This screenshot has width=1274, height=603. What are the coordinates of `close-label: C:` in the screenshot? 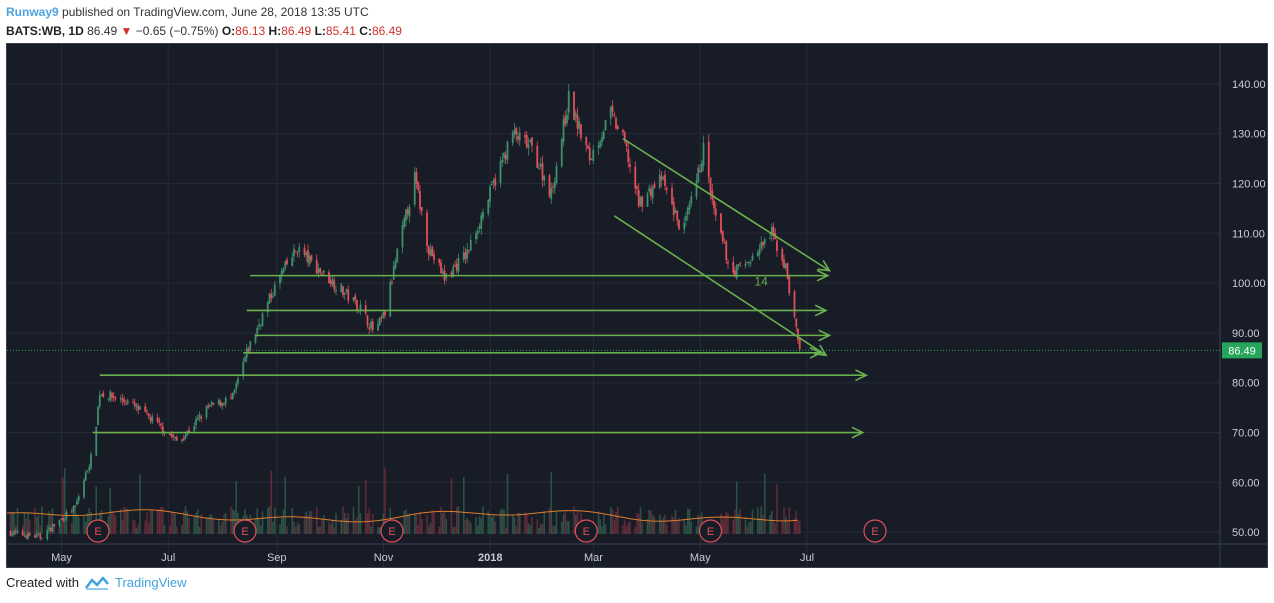 It's located at (365, 31).